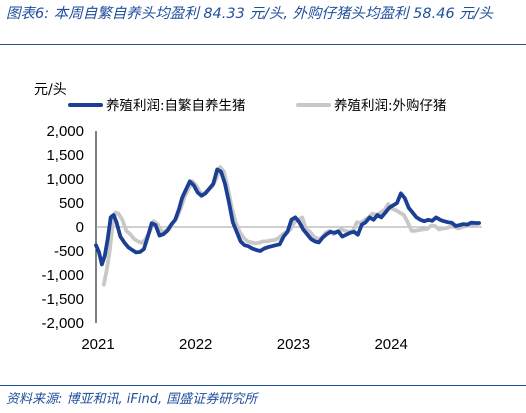  I want to click on y-tick-label: 1,500, so click(65, 155).